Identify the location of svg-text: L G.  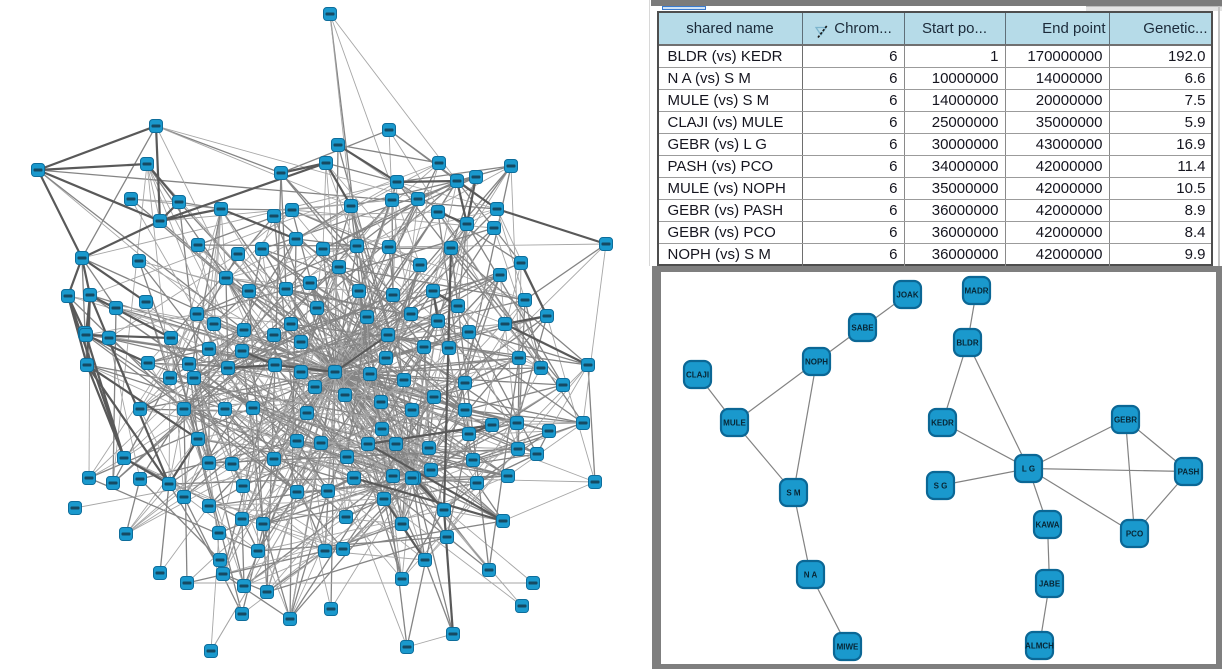
(1027, 468).